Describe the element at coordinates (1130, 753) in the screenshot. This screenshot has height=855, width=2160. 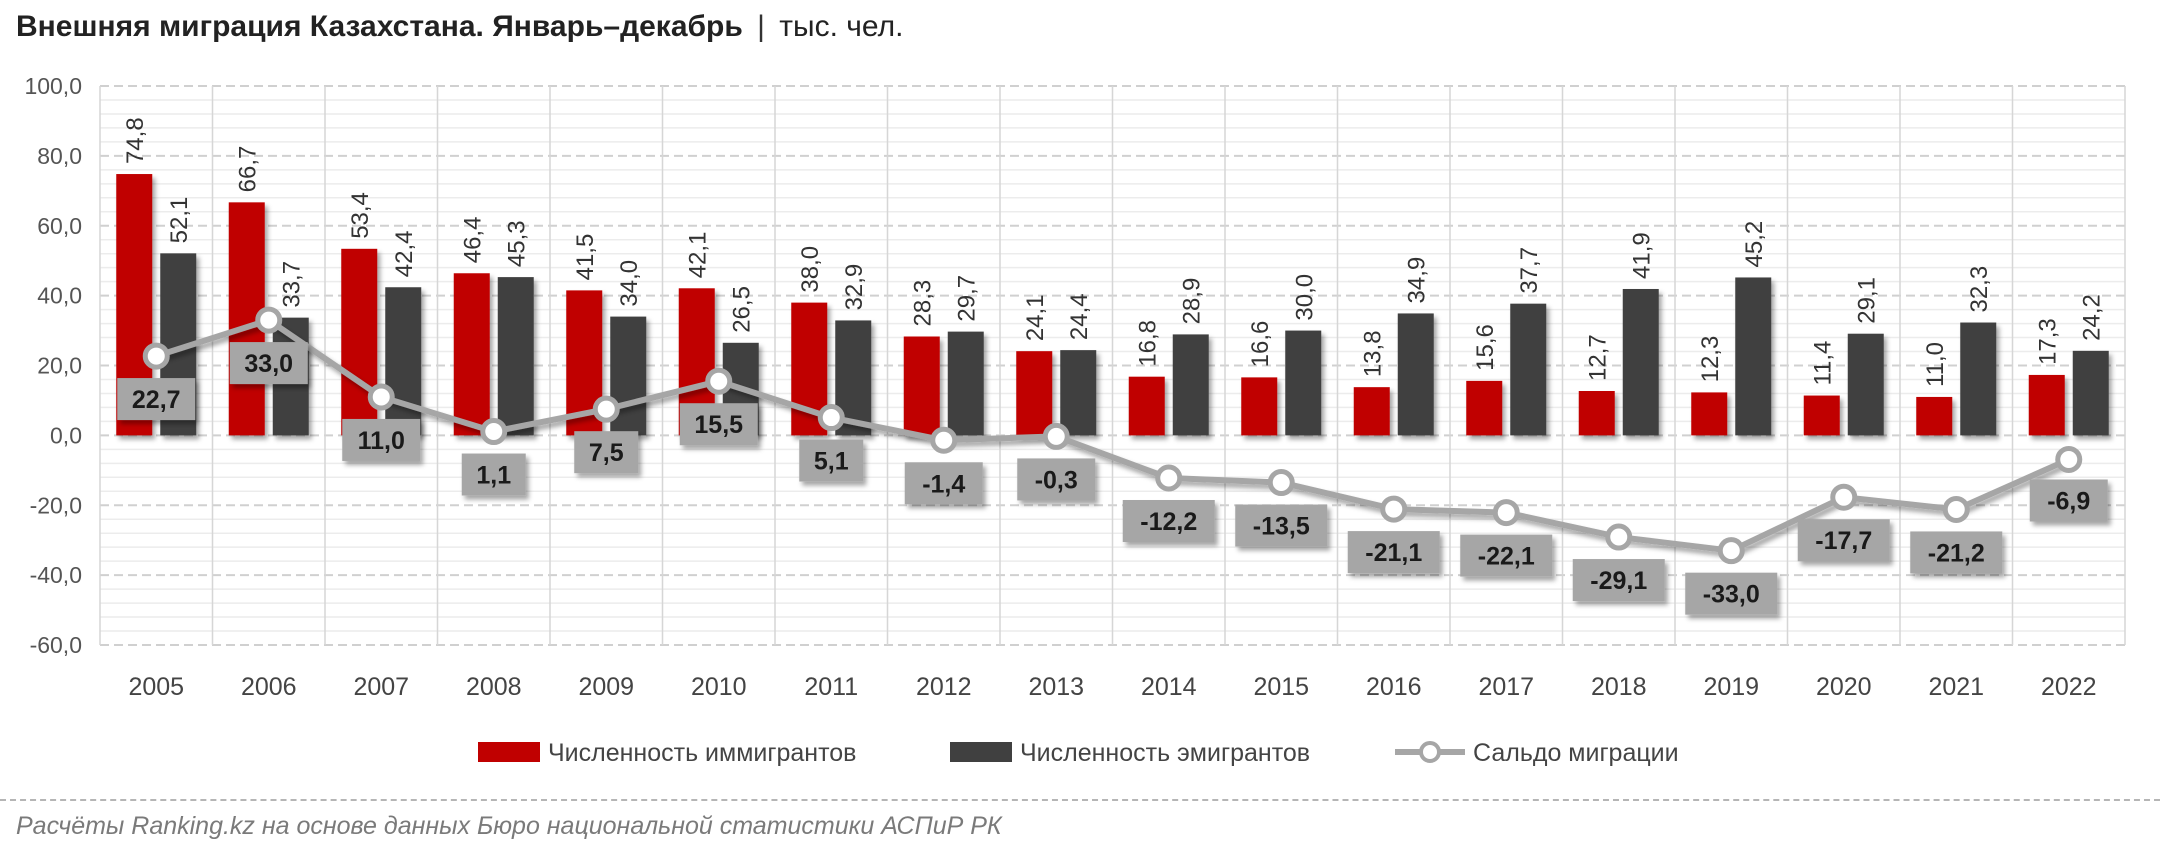
I see `legend-emigrants: Численность эмигрантов` at that location.